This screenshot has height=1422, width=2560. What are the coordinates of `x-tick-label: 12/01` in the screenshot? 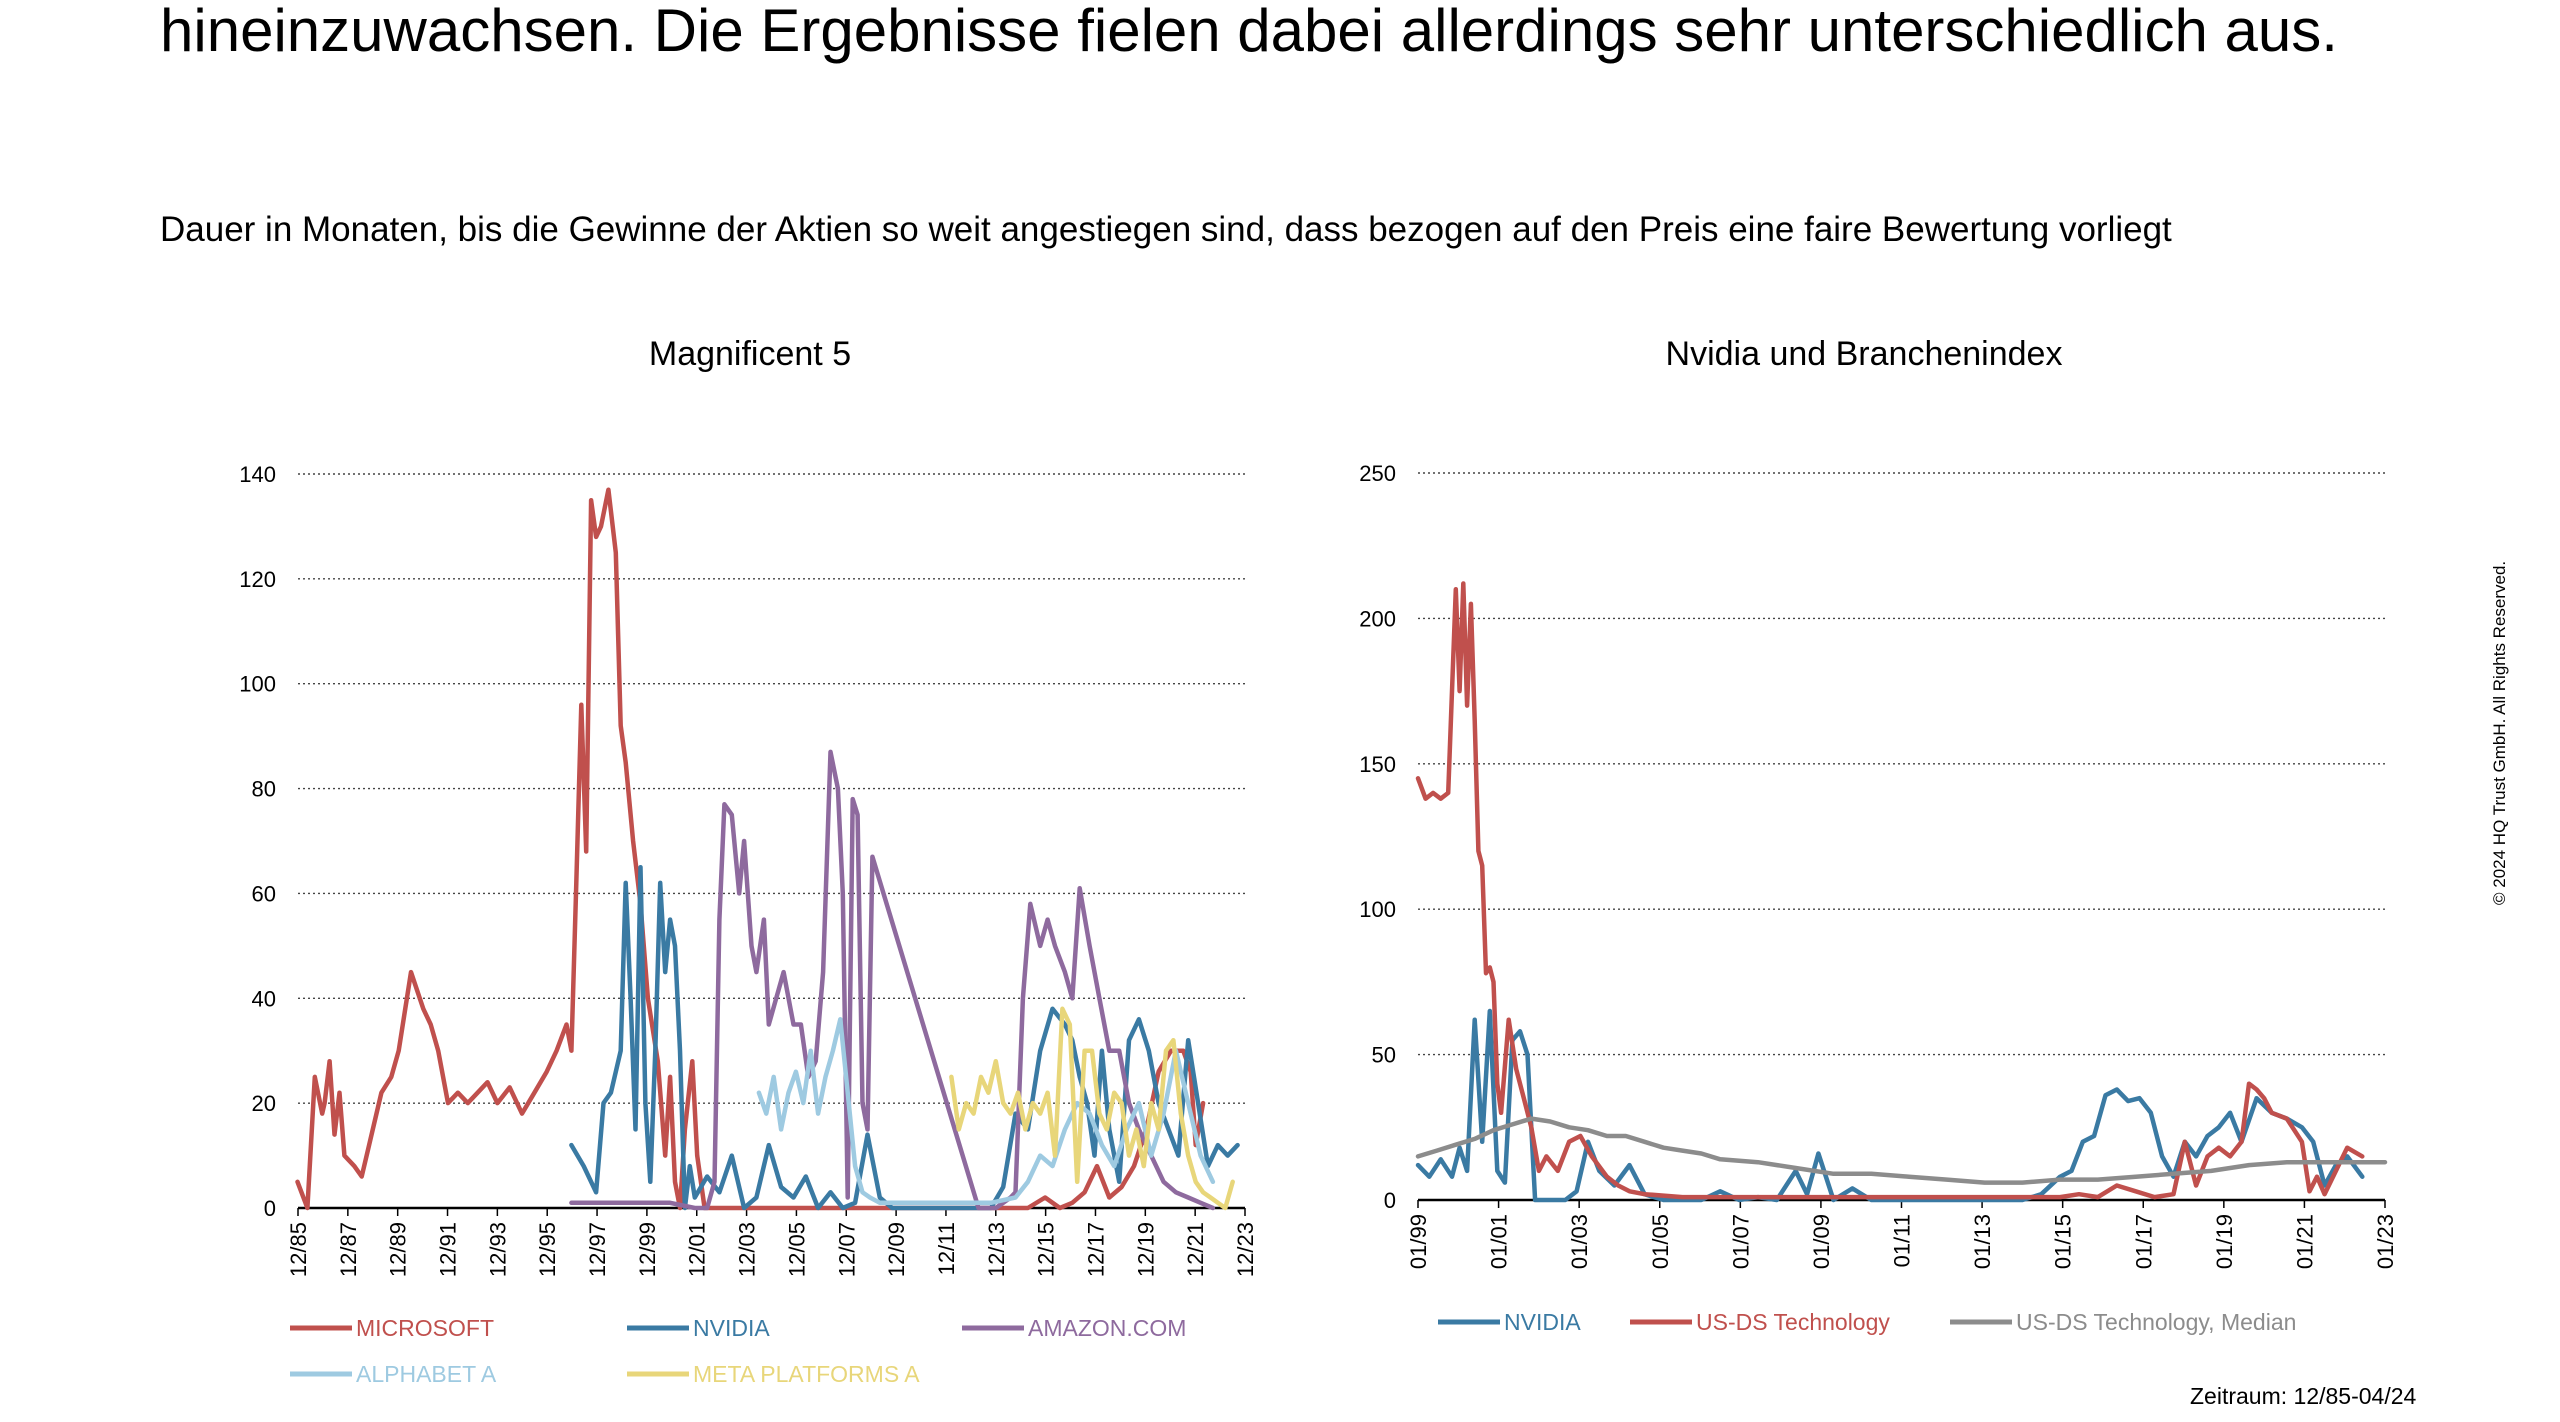 It's located at (697, 1249).